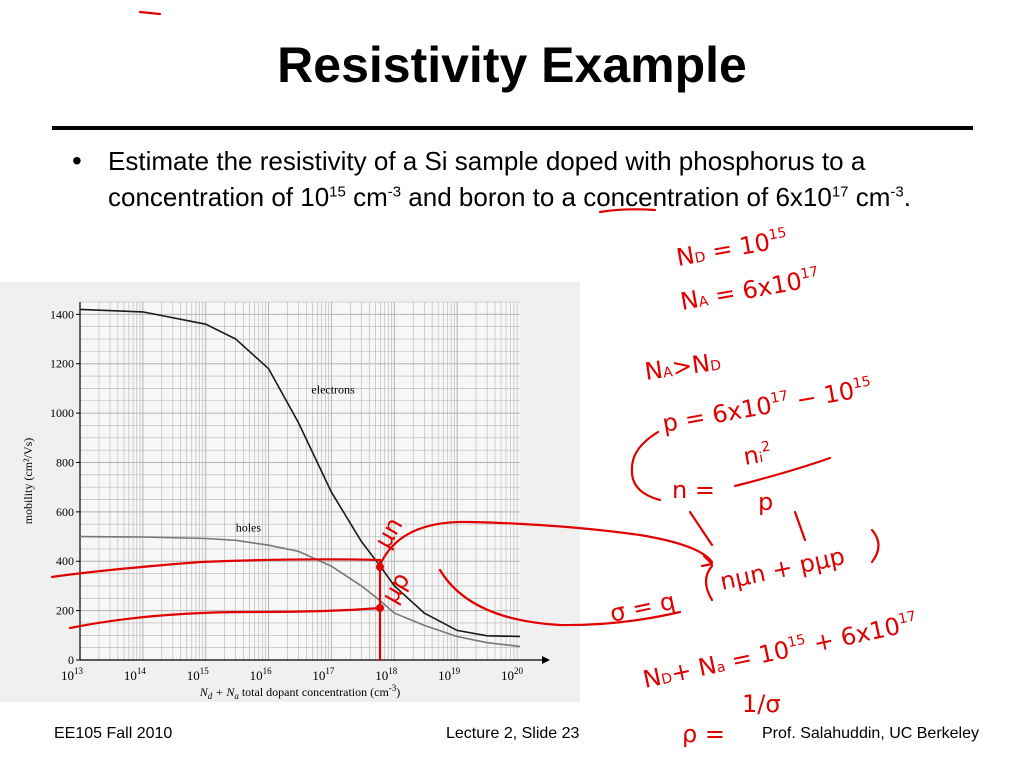 The width and height of the screenshot is (1024, 768). What do you see at coordinates (65, 462) in the screenshot?
I see `y-tick-label: 800` at bounding box center [65, 462].